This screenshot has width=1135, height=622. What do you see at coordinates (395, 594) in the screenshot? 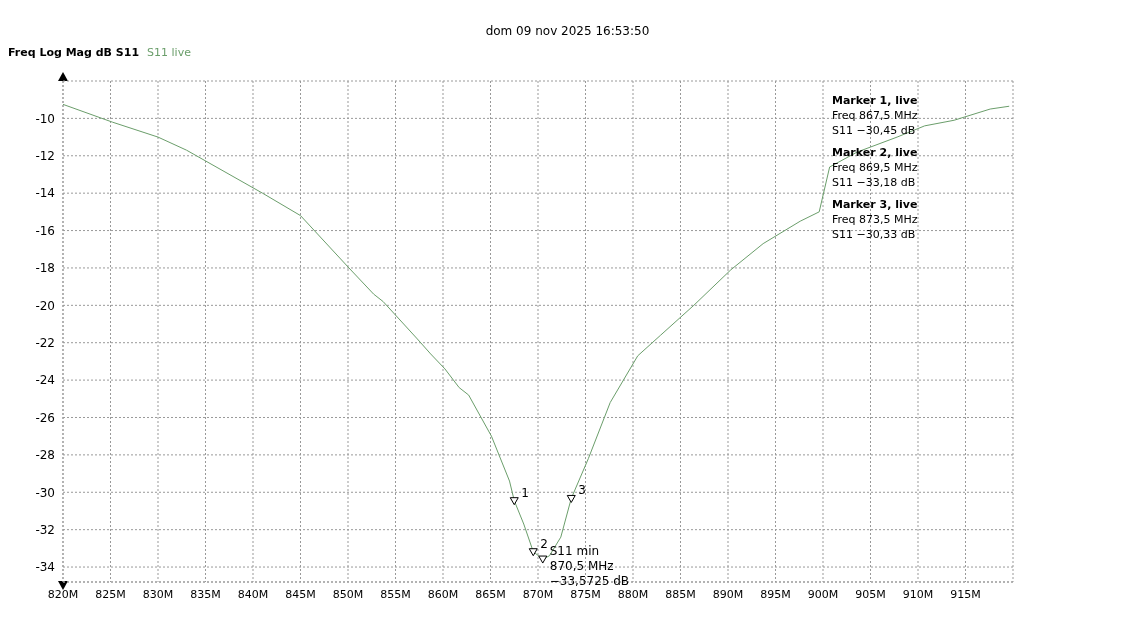
I see `x-tick-label: 855M` at bounding box center [395, 594].